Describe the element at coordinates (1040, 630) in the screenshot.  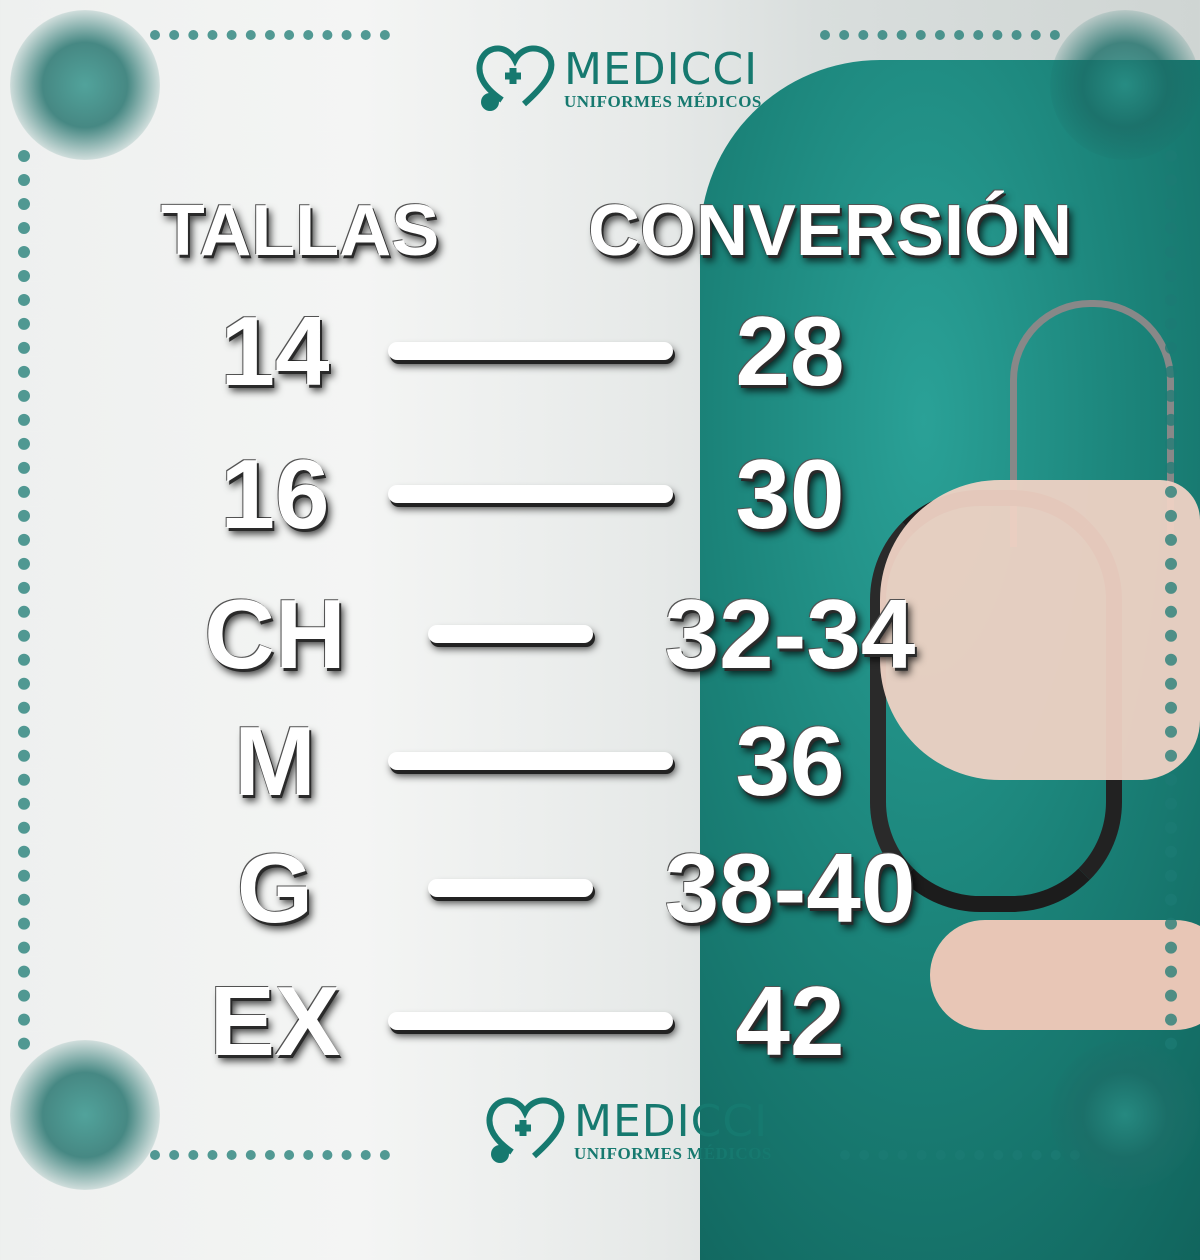
I see `hand` at that location.